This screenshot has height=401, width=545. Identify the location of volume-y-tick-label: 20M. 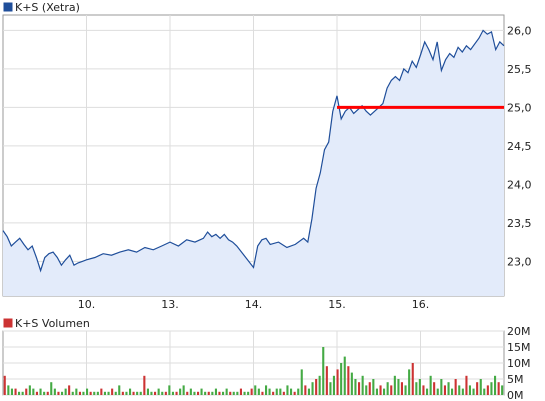
(519, 331).